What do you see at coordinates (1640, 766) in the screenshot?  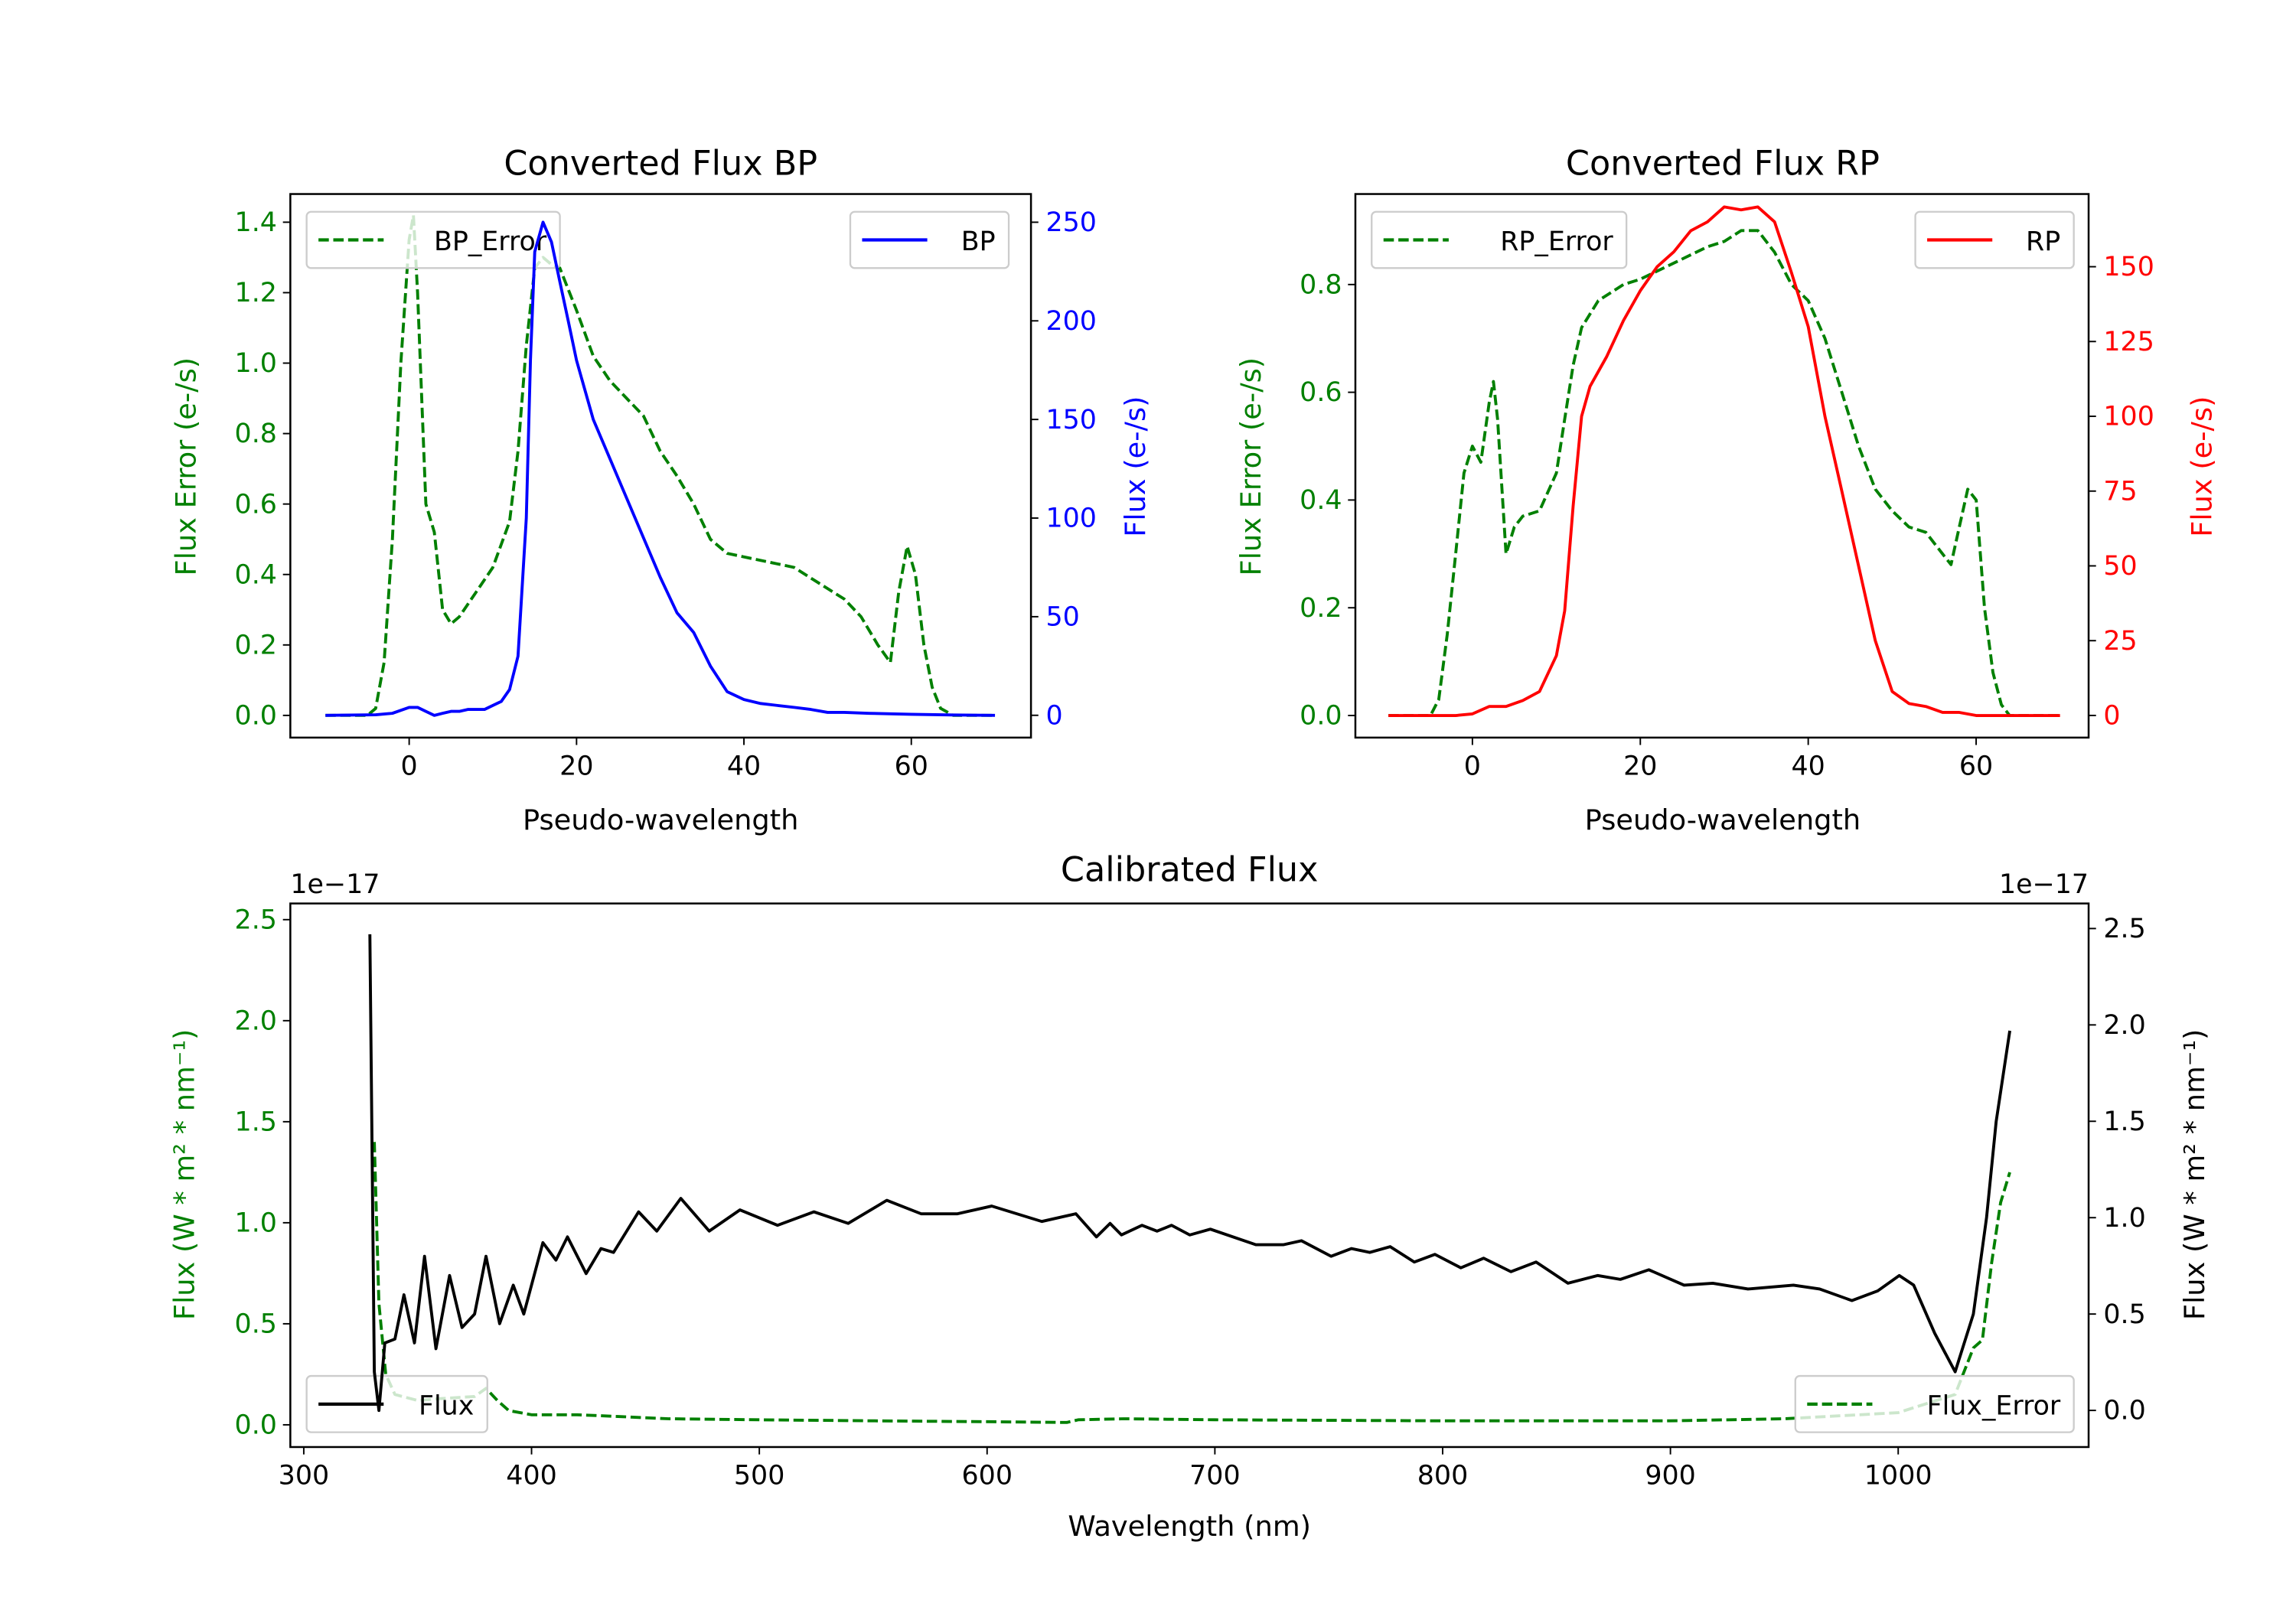 I see `rp-x-tick-label: 20` at bounding box center [1640, 766].